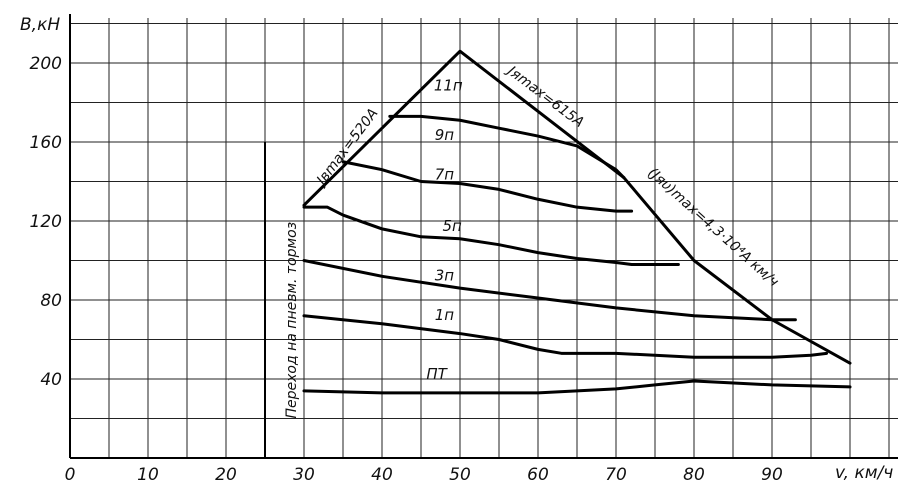 This screenshot has width=914, height=497. Describe the element at coordinates (864, 473) in the screenshot. I see `x-axis-title: v, км/ч` at that location.